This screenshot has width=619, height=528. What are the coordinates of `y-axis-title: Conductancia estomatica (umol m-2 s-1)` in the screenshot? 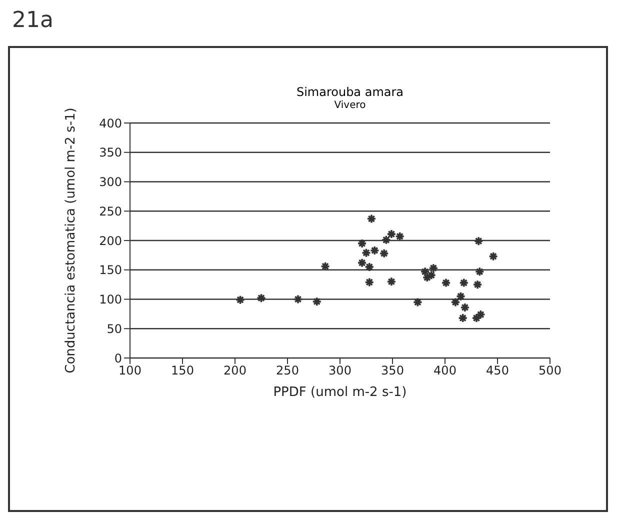 It's located at (71, 241).